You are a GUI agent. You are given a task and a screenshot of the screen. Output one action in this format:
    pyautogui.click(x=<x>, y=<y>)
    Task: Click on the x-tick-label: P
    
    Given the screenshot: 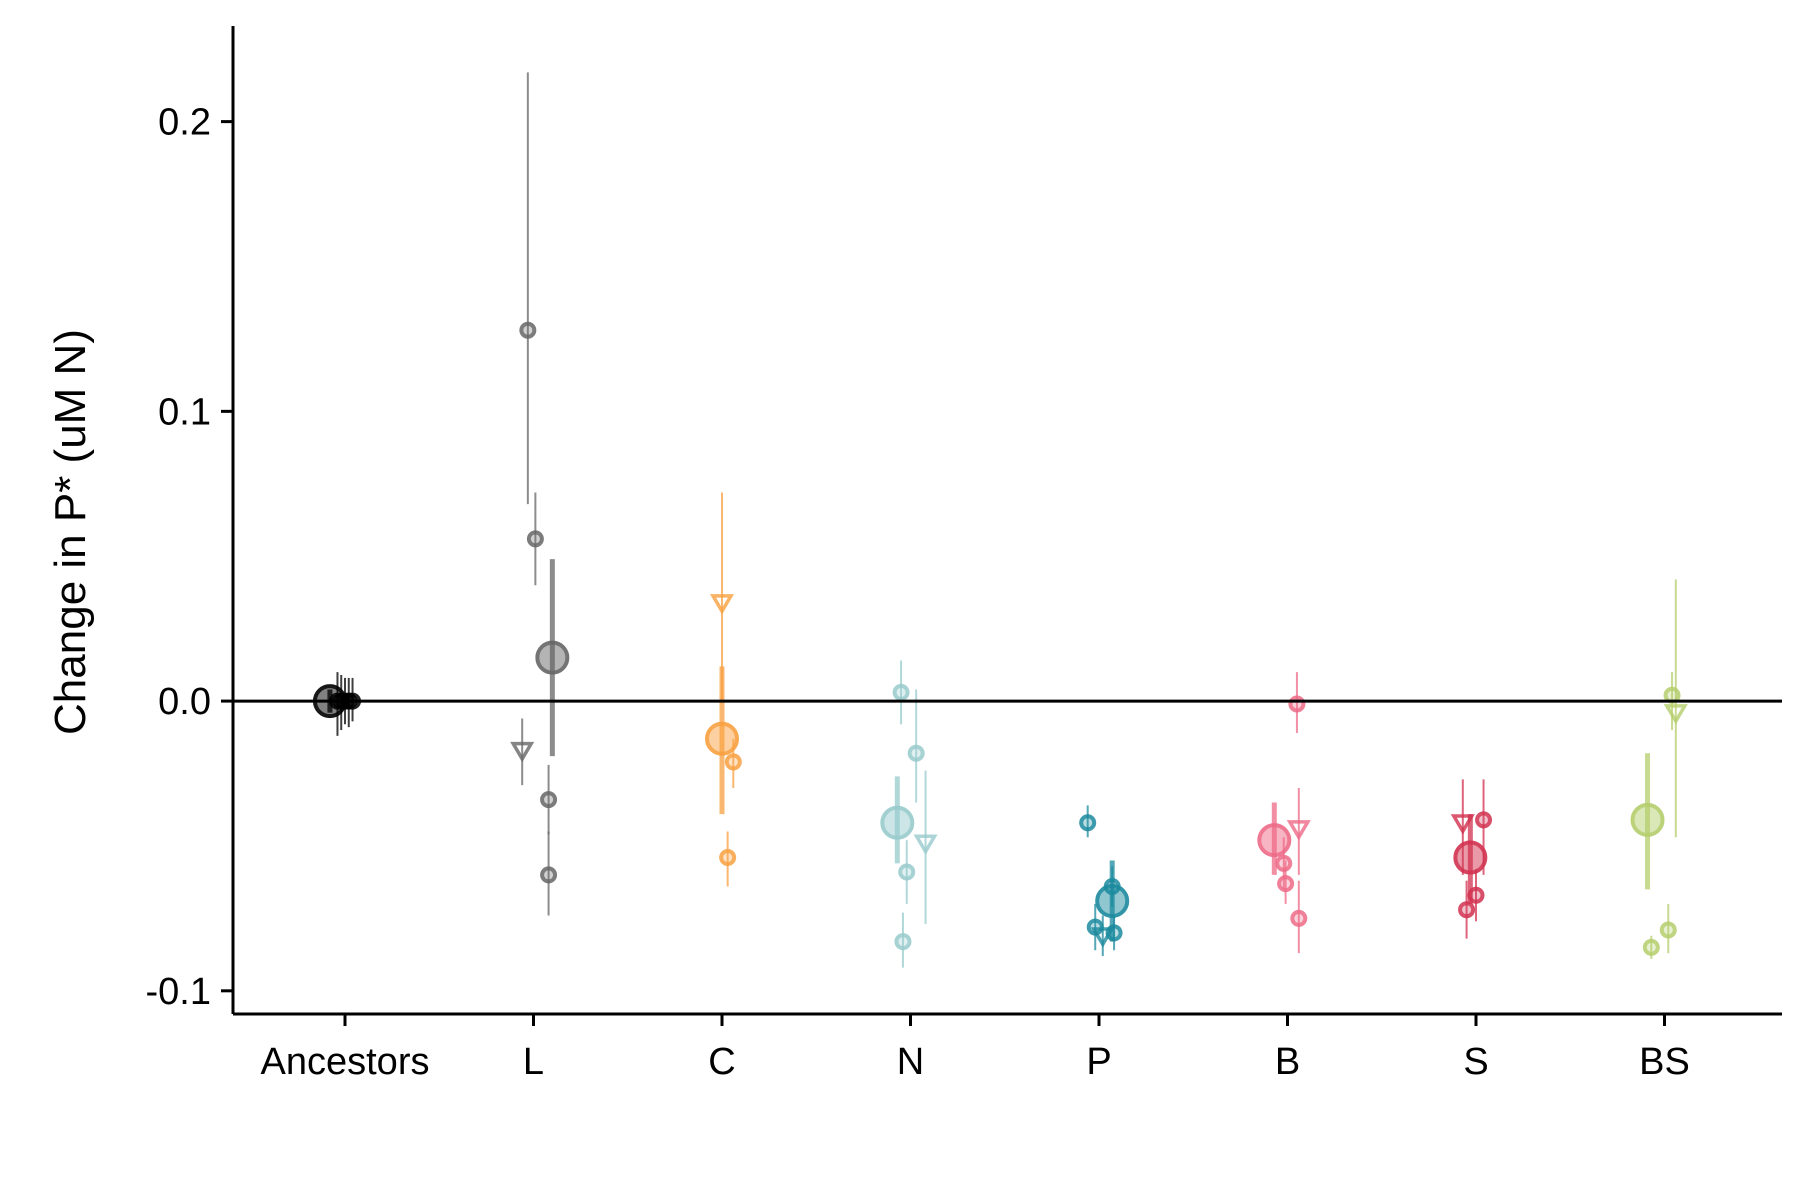 What is the action you would take?
    pyautogui.click(x=1098, y=1062)
    